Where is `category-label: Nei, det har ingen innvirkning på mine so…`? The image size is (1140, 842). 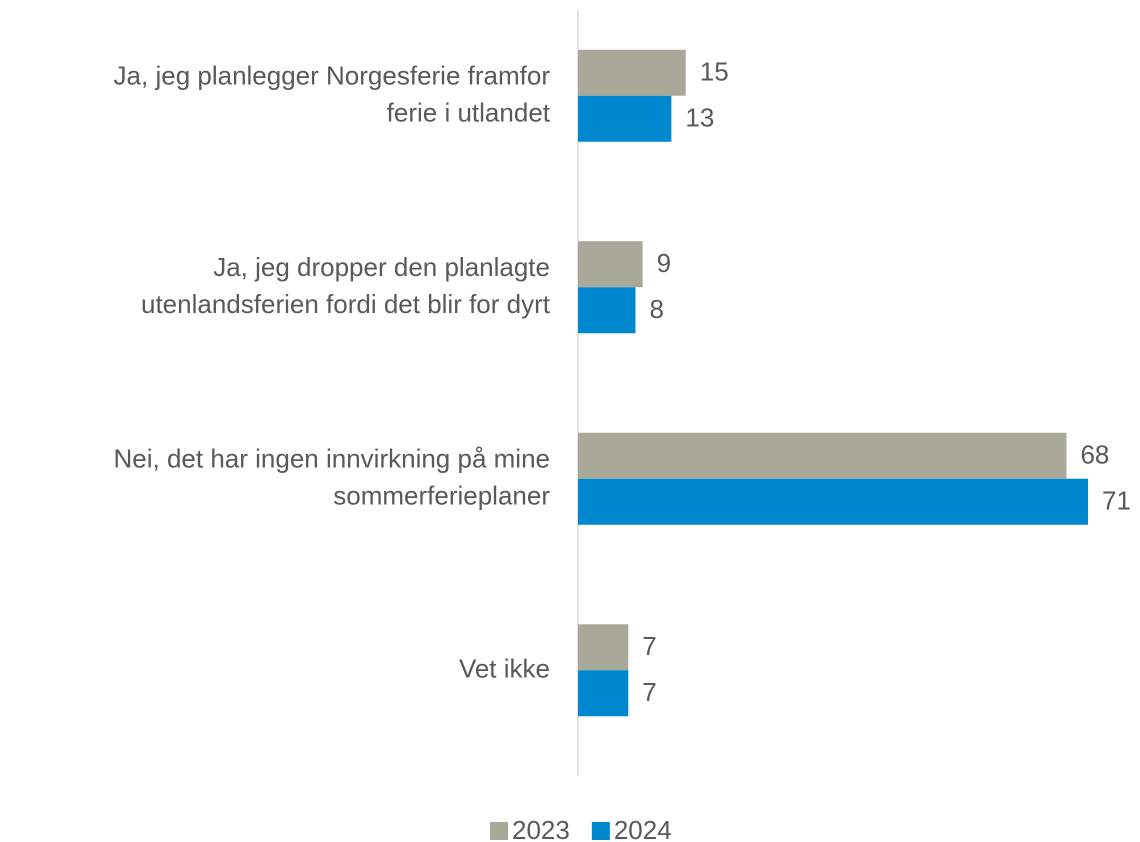 category-label: Nei, det har ingen innvirkning på mine so… is located at coordinates (332, 476).